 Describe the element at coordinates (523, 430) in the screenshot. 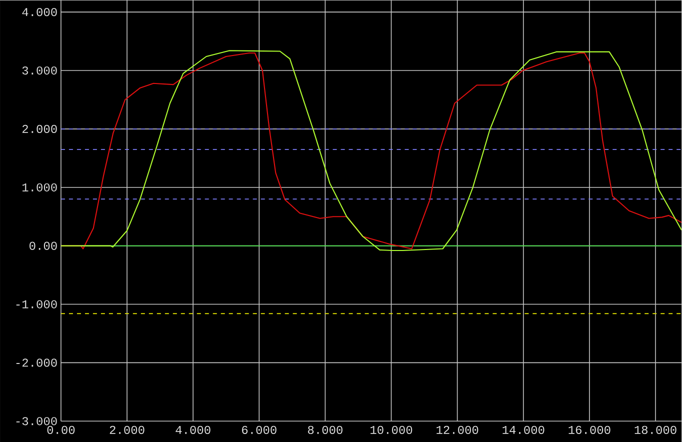

I see `x-tick-label: 14.000` at that location.